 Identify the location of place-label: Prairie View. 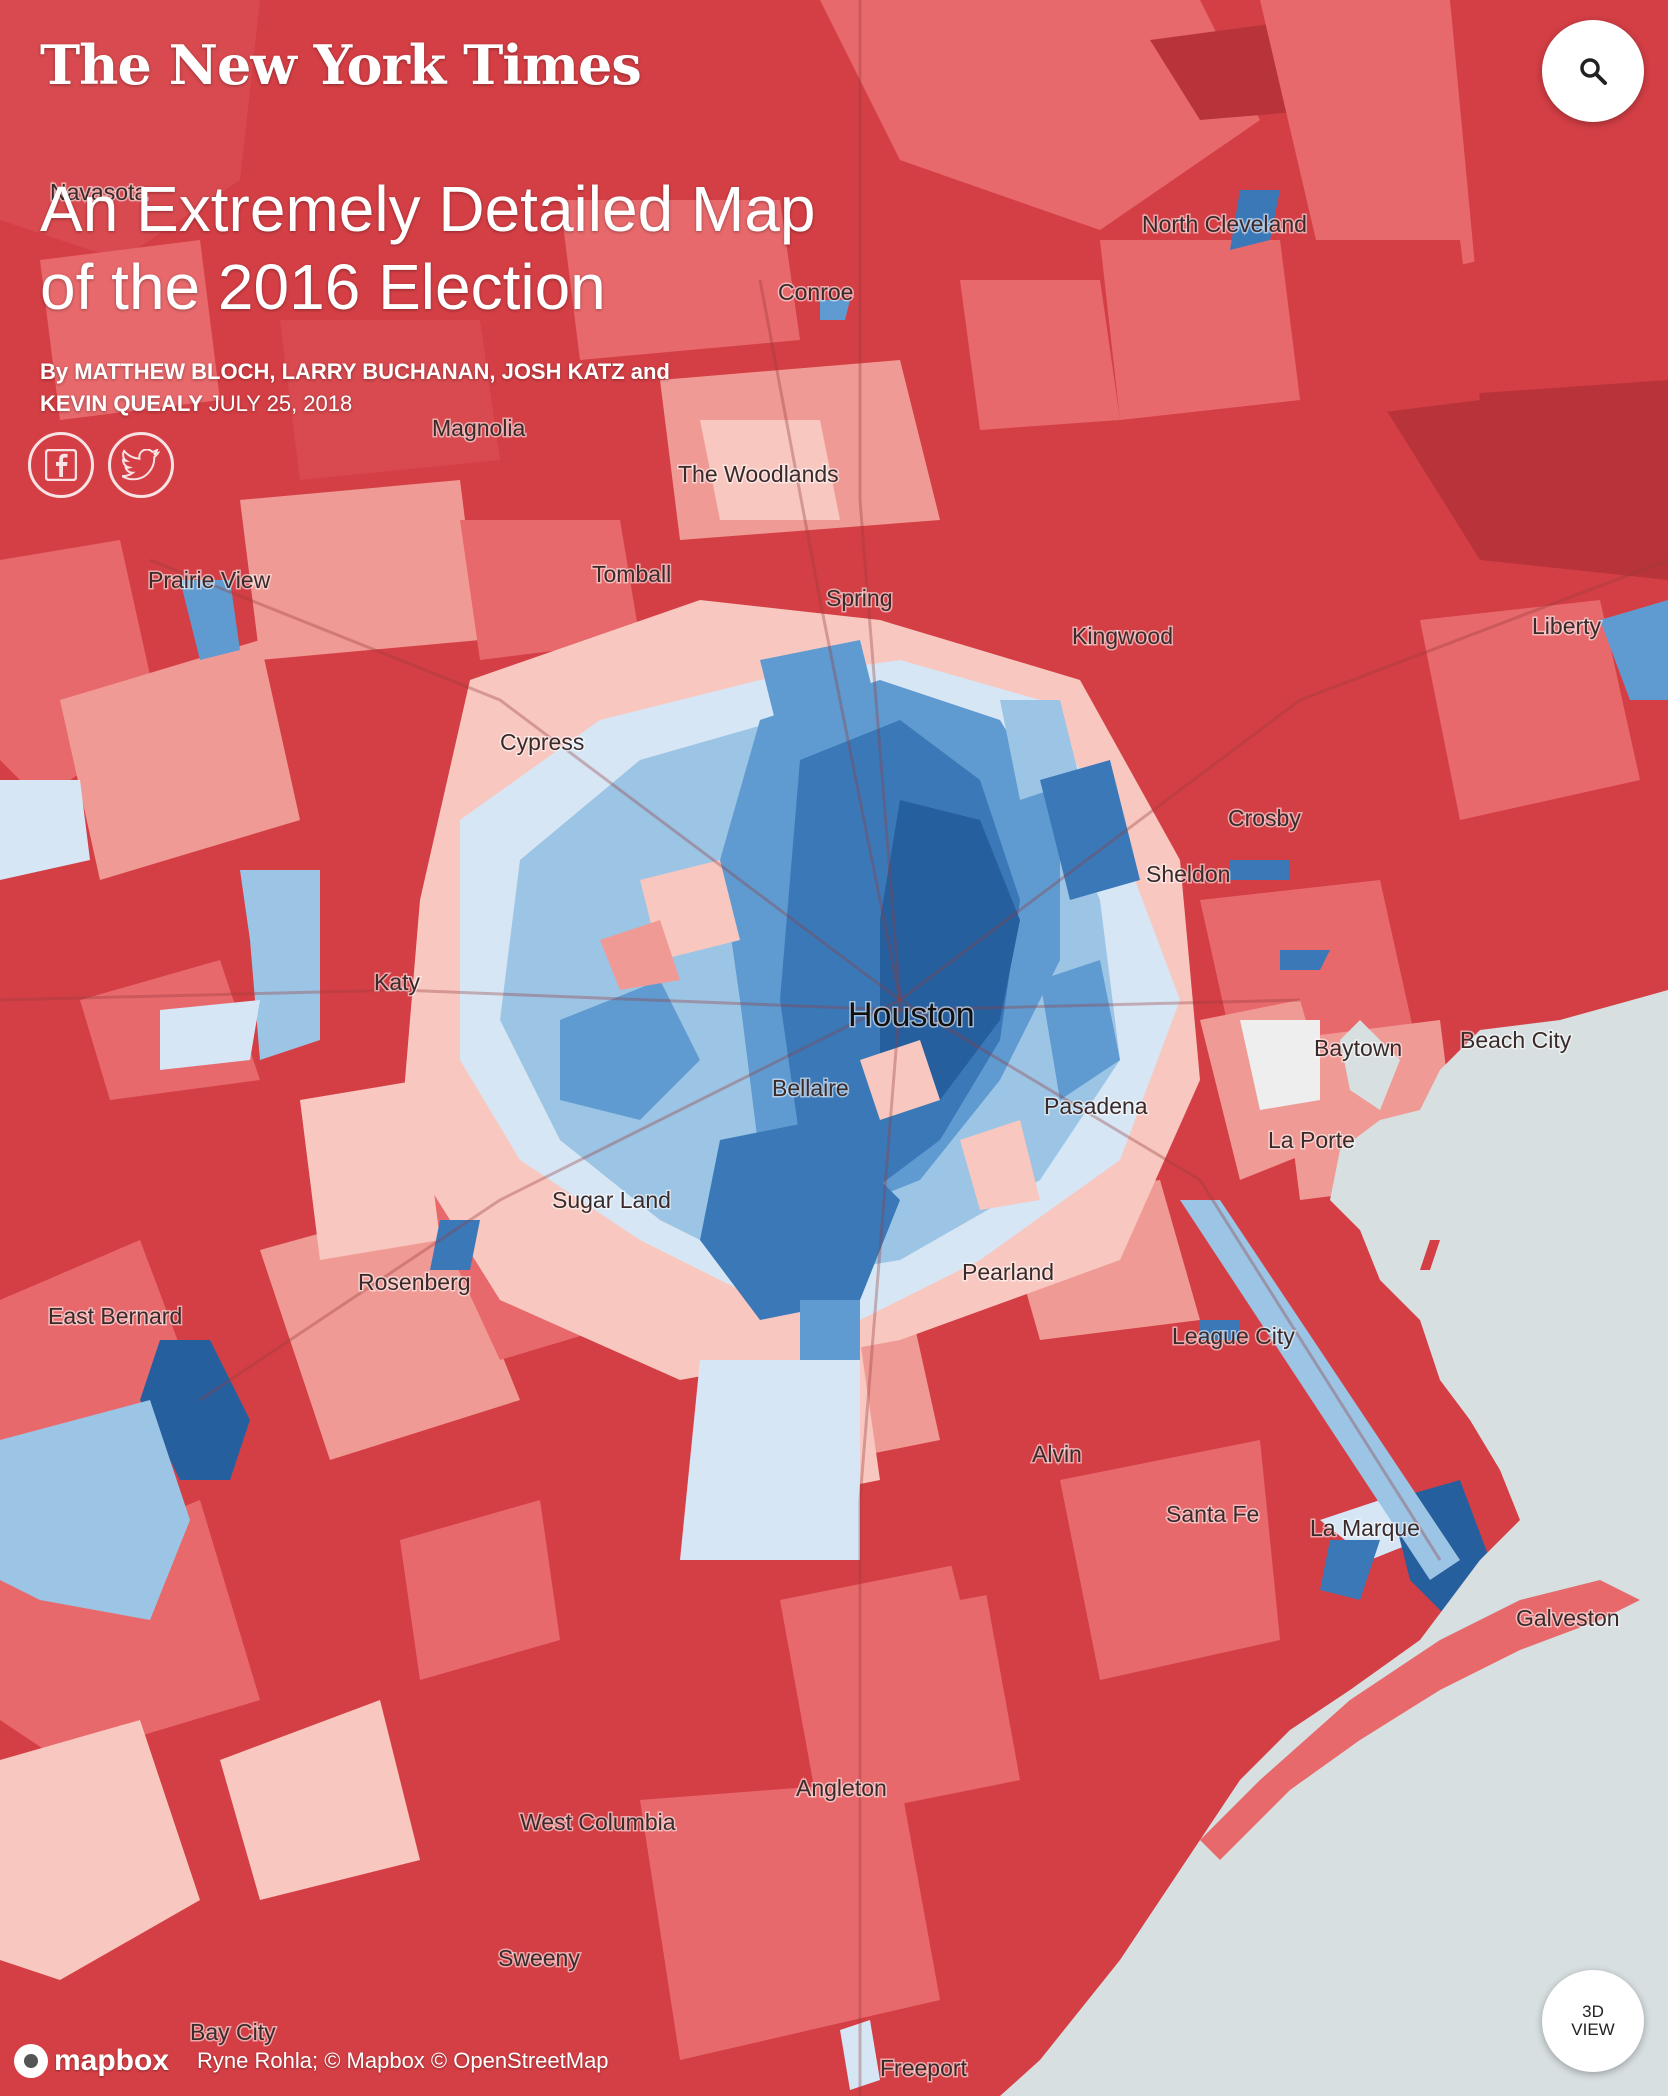
(209, 580).